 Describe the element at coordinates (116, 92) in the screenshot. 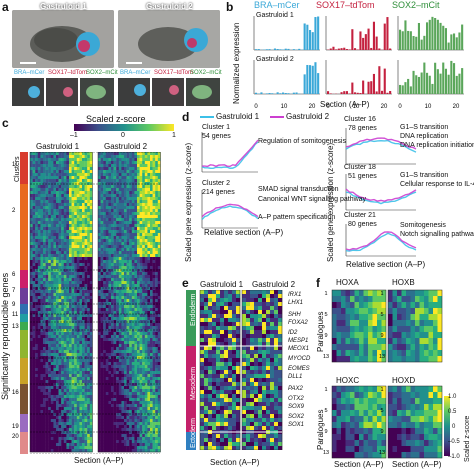

I see `channel-thumbnails` at that location.